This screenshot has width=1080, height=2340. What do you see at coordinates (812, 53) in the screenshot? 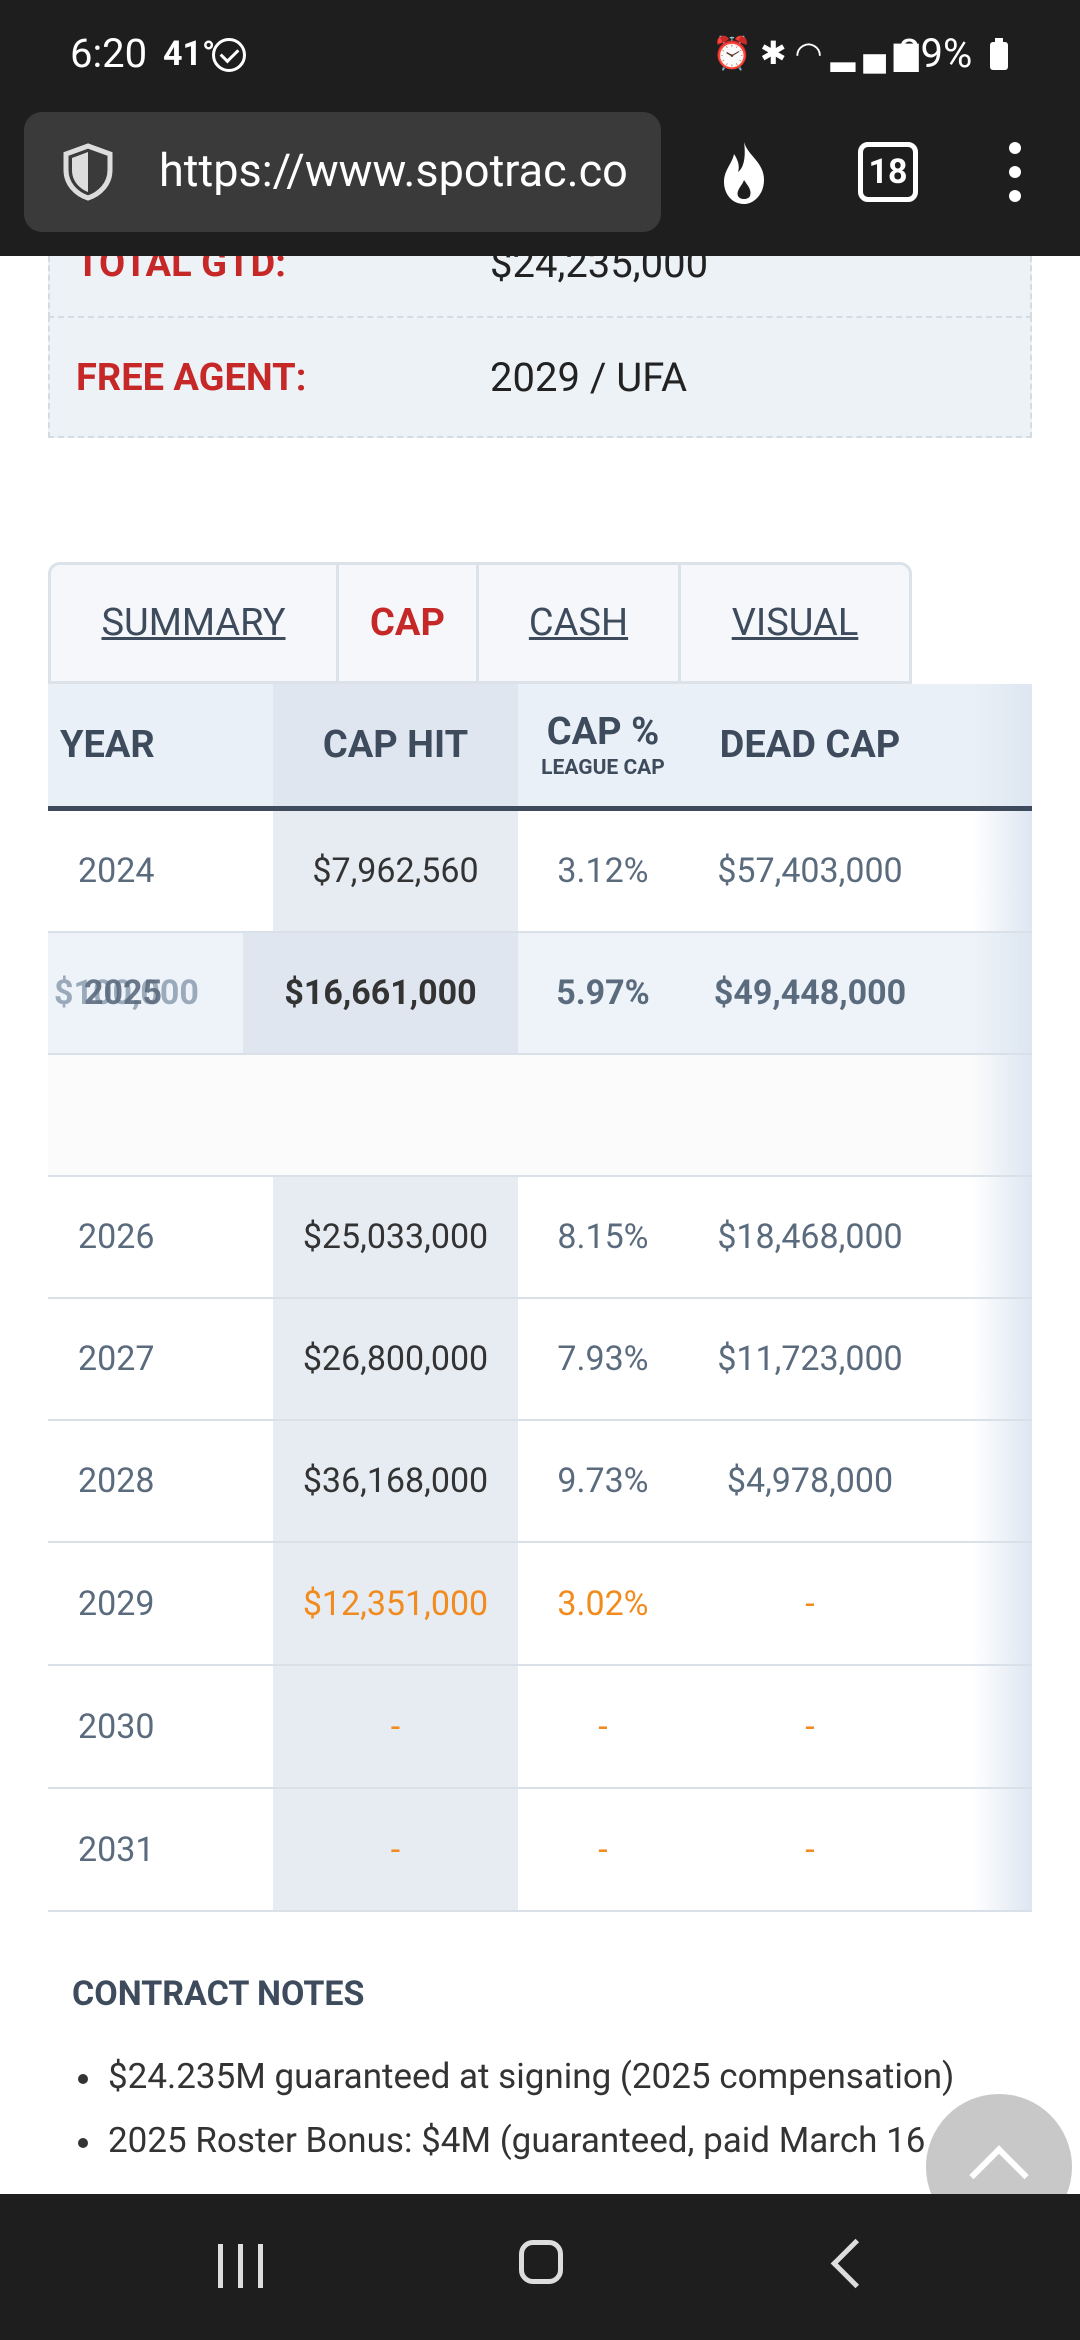
I see `wifi-icon: ◠` at bounding box center [812, 53].